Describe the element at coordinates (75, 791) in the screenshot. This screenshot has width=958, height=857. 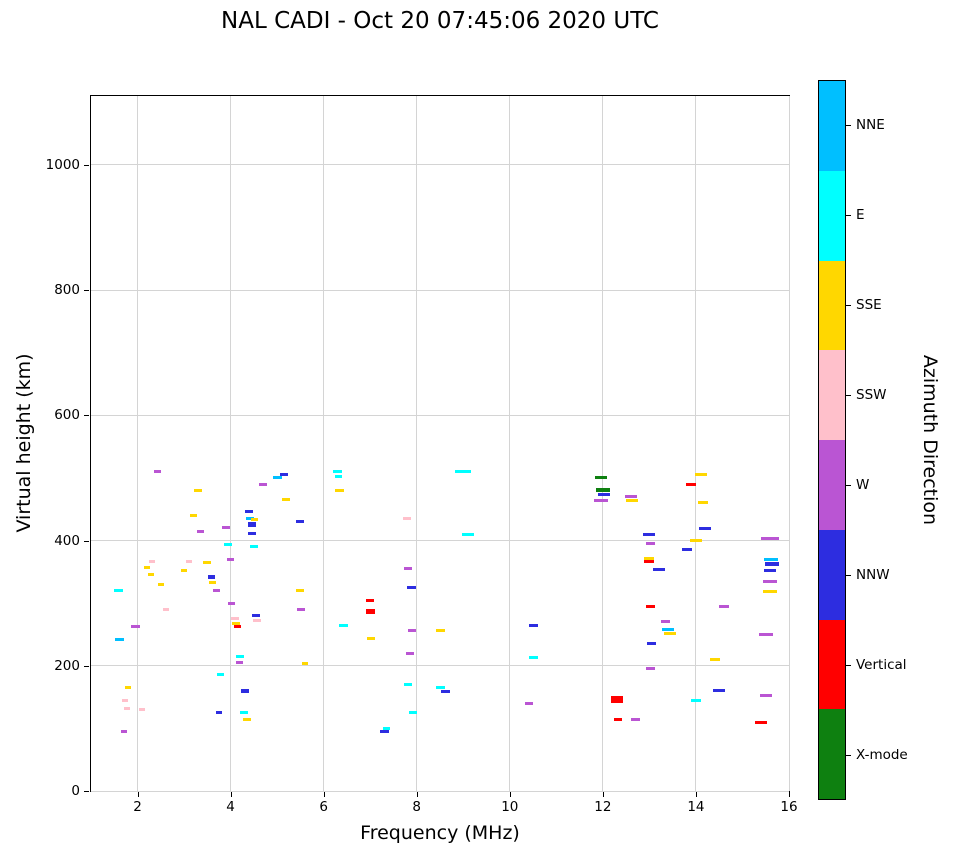
I see `y-tick-label: 0` at that location.